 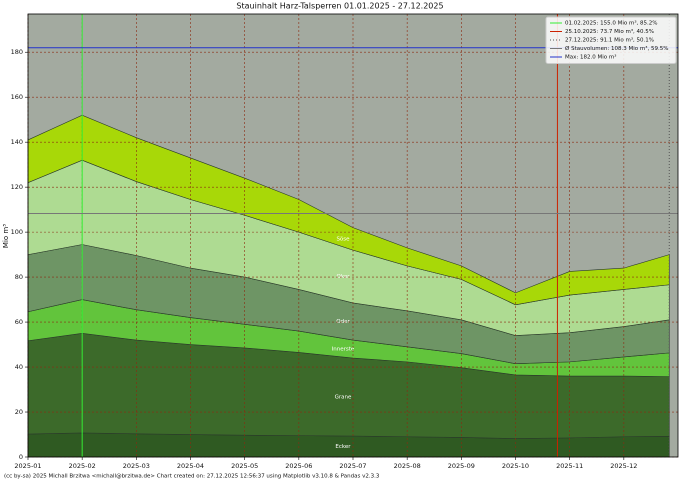 What do you see at coordinates (136, 466) in the screenshot?
I see `x-tick-label: 2025-03` at bounding box center [136, 466].